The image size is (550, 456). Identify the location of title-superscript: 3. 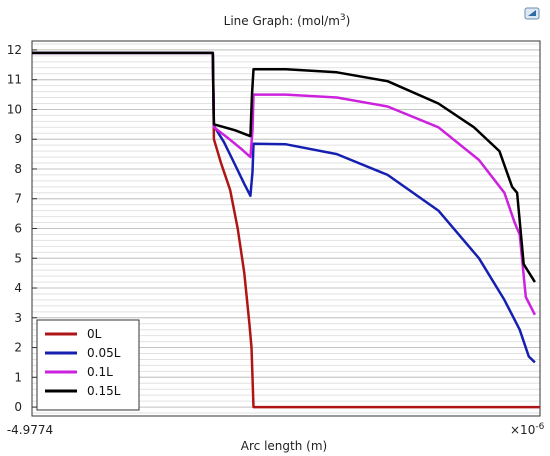
(343, 18).